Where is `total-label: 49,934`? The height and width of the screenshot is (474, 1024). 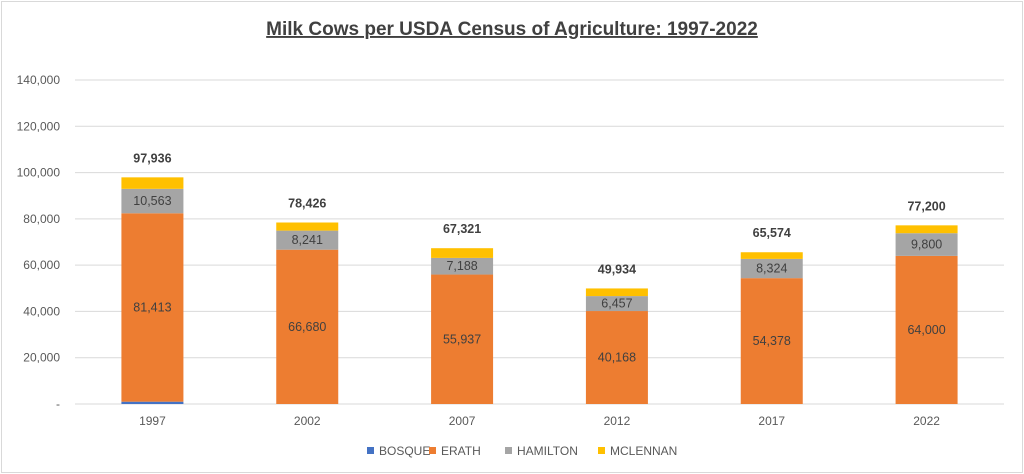 total-label: 49,934 is located at coordinates (617, 269).